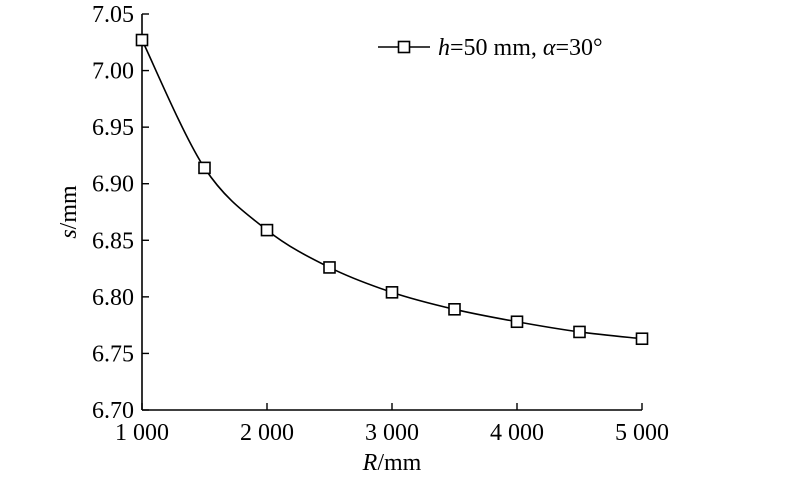 The height and width of the screenshot is (479, 800). I want to click on legend-label: h=50 mm, α=30°, so click(520, 48).